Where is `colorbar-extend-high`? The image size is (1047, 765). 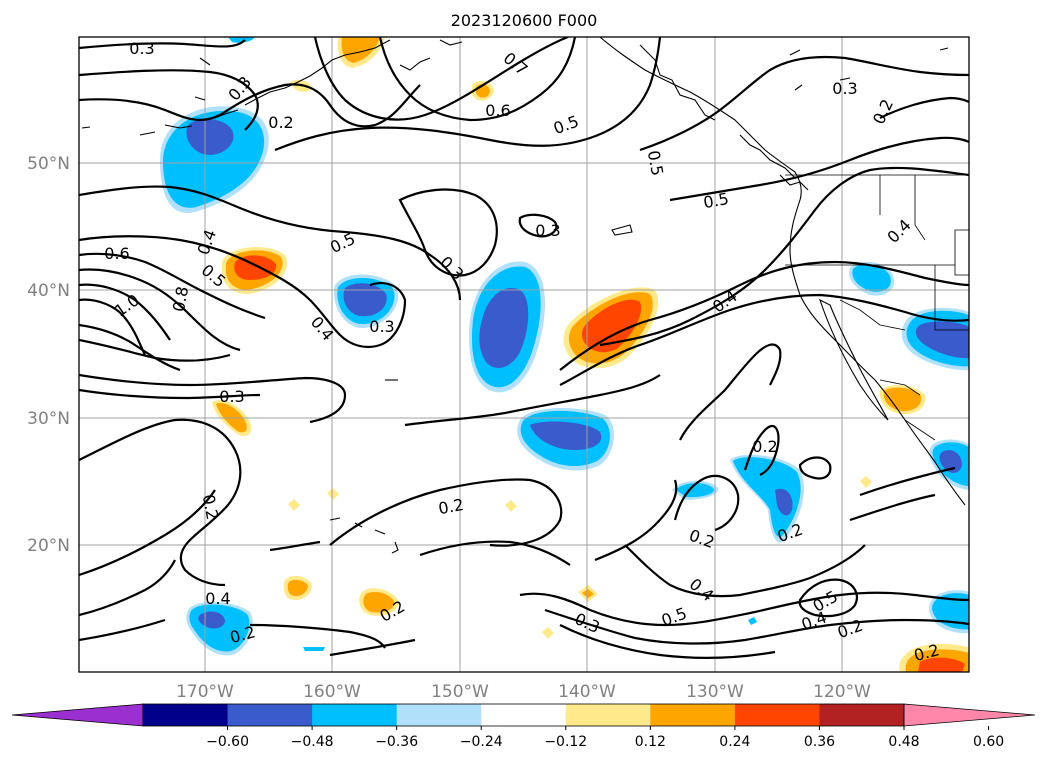 colorbar-extend-high is located at coordinates (969, 715).